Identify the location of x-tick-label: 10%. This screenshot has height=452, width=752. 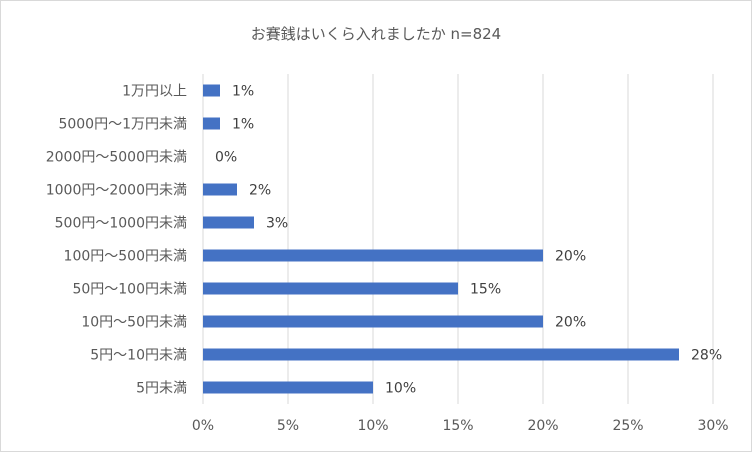
(372, 426).